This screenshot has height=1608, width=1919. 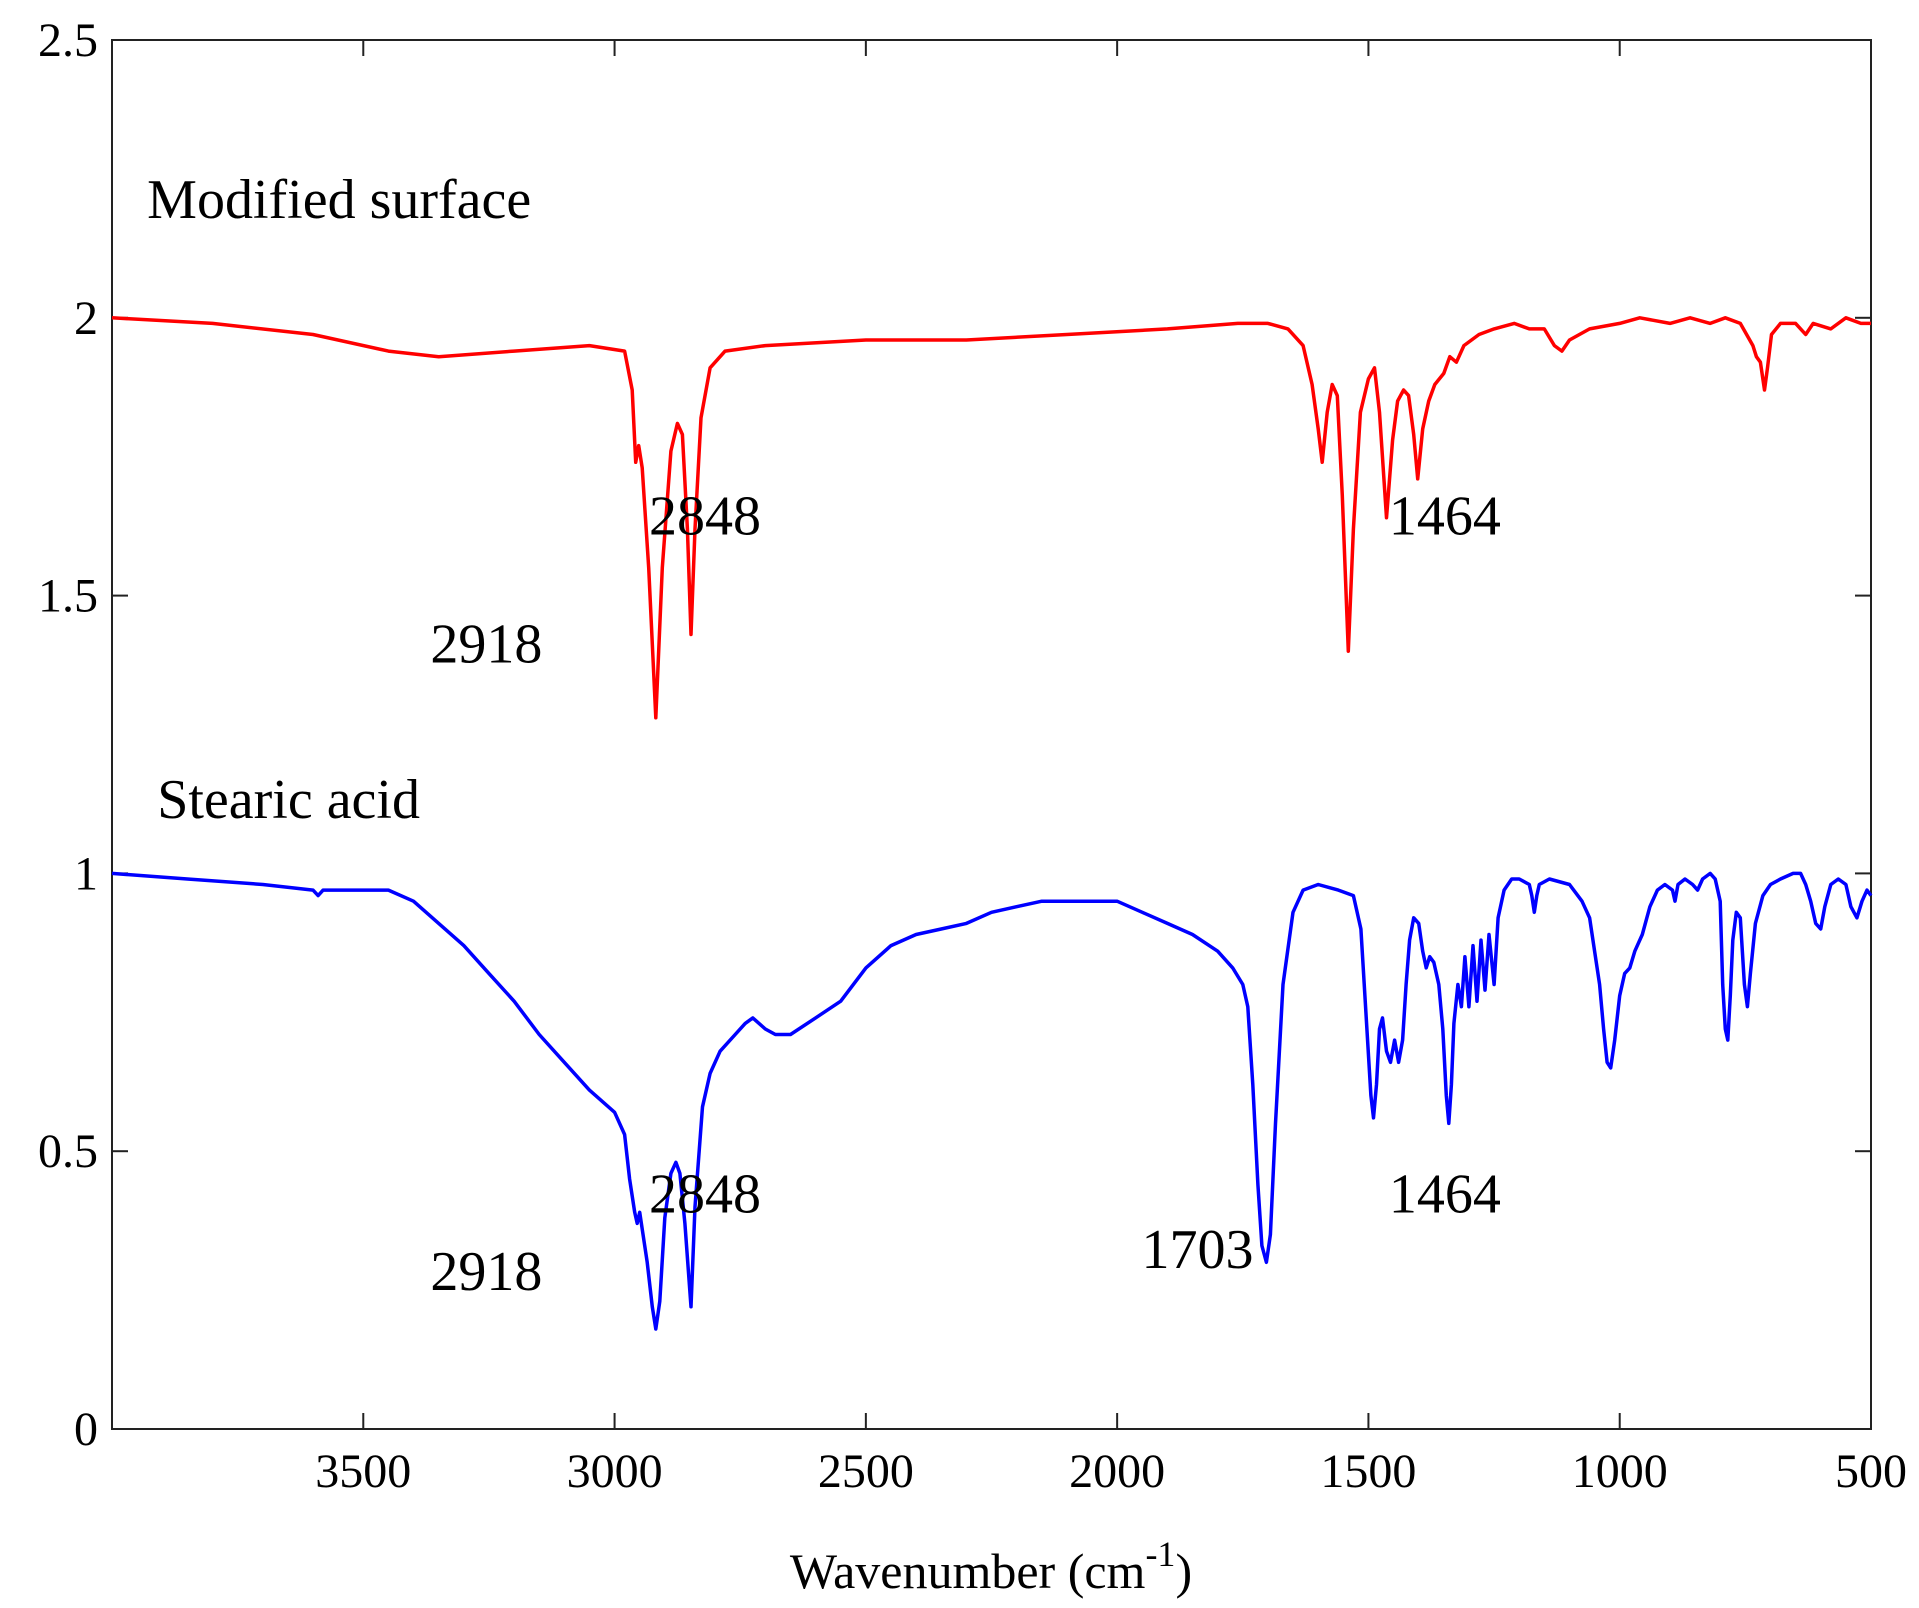 What do you see at coordinates (615, 1471) in the screenshot?
I see `x-tick-label: 3000` at bounding box center [615, 1471].